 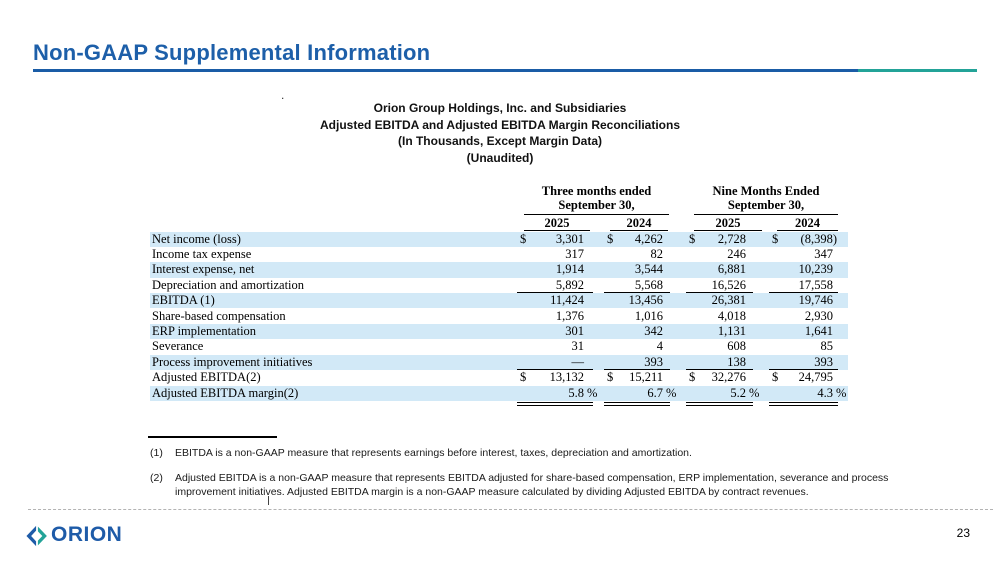 What do you see at coordinates (500, 157) in the screenshot?
I see `caption-unaudited-line: (Unaudited)` at bounding box center [500, 157].